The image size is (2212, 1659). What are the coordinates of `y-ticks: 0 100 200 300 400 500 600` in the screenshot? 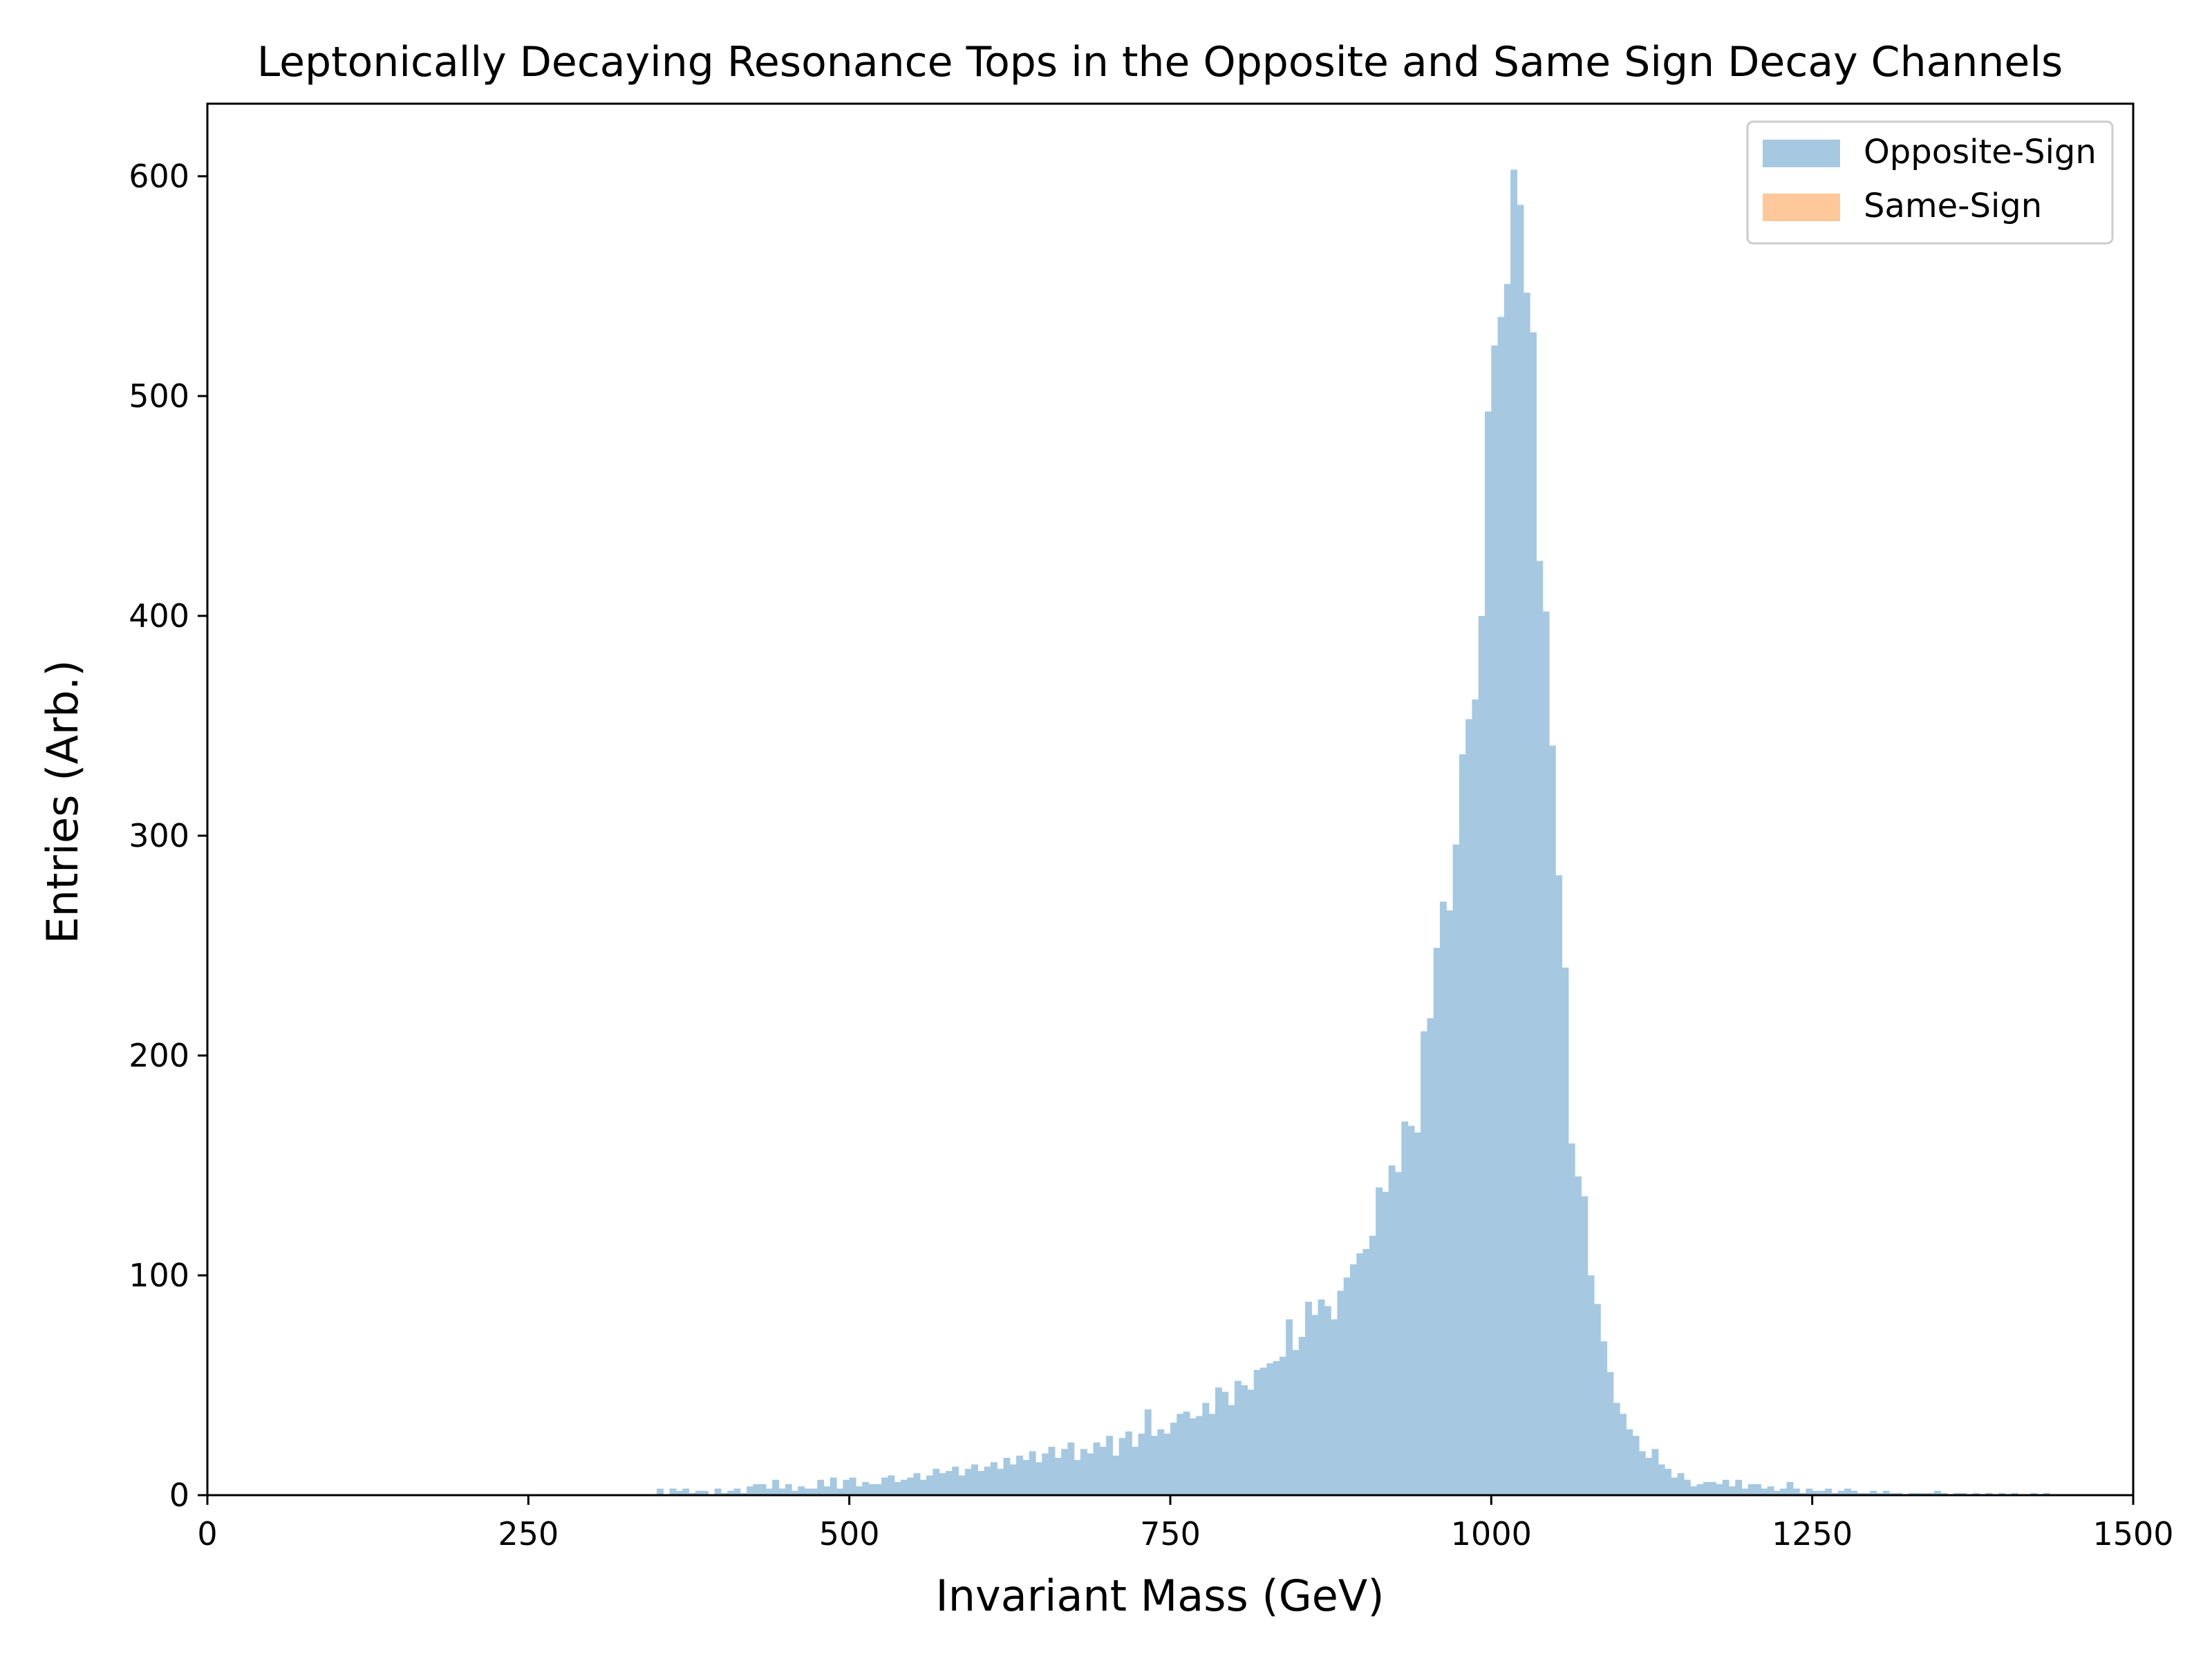 It's located at (168, 836).